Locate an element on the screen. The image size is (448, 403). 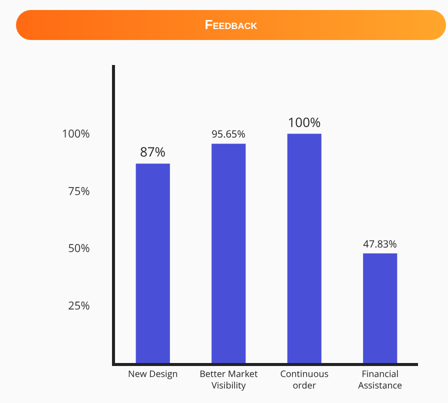
data-label: 47.83% is located at coordinates (380, 243).